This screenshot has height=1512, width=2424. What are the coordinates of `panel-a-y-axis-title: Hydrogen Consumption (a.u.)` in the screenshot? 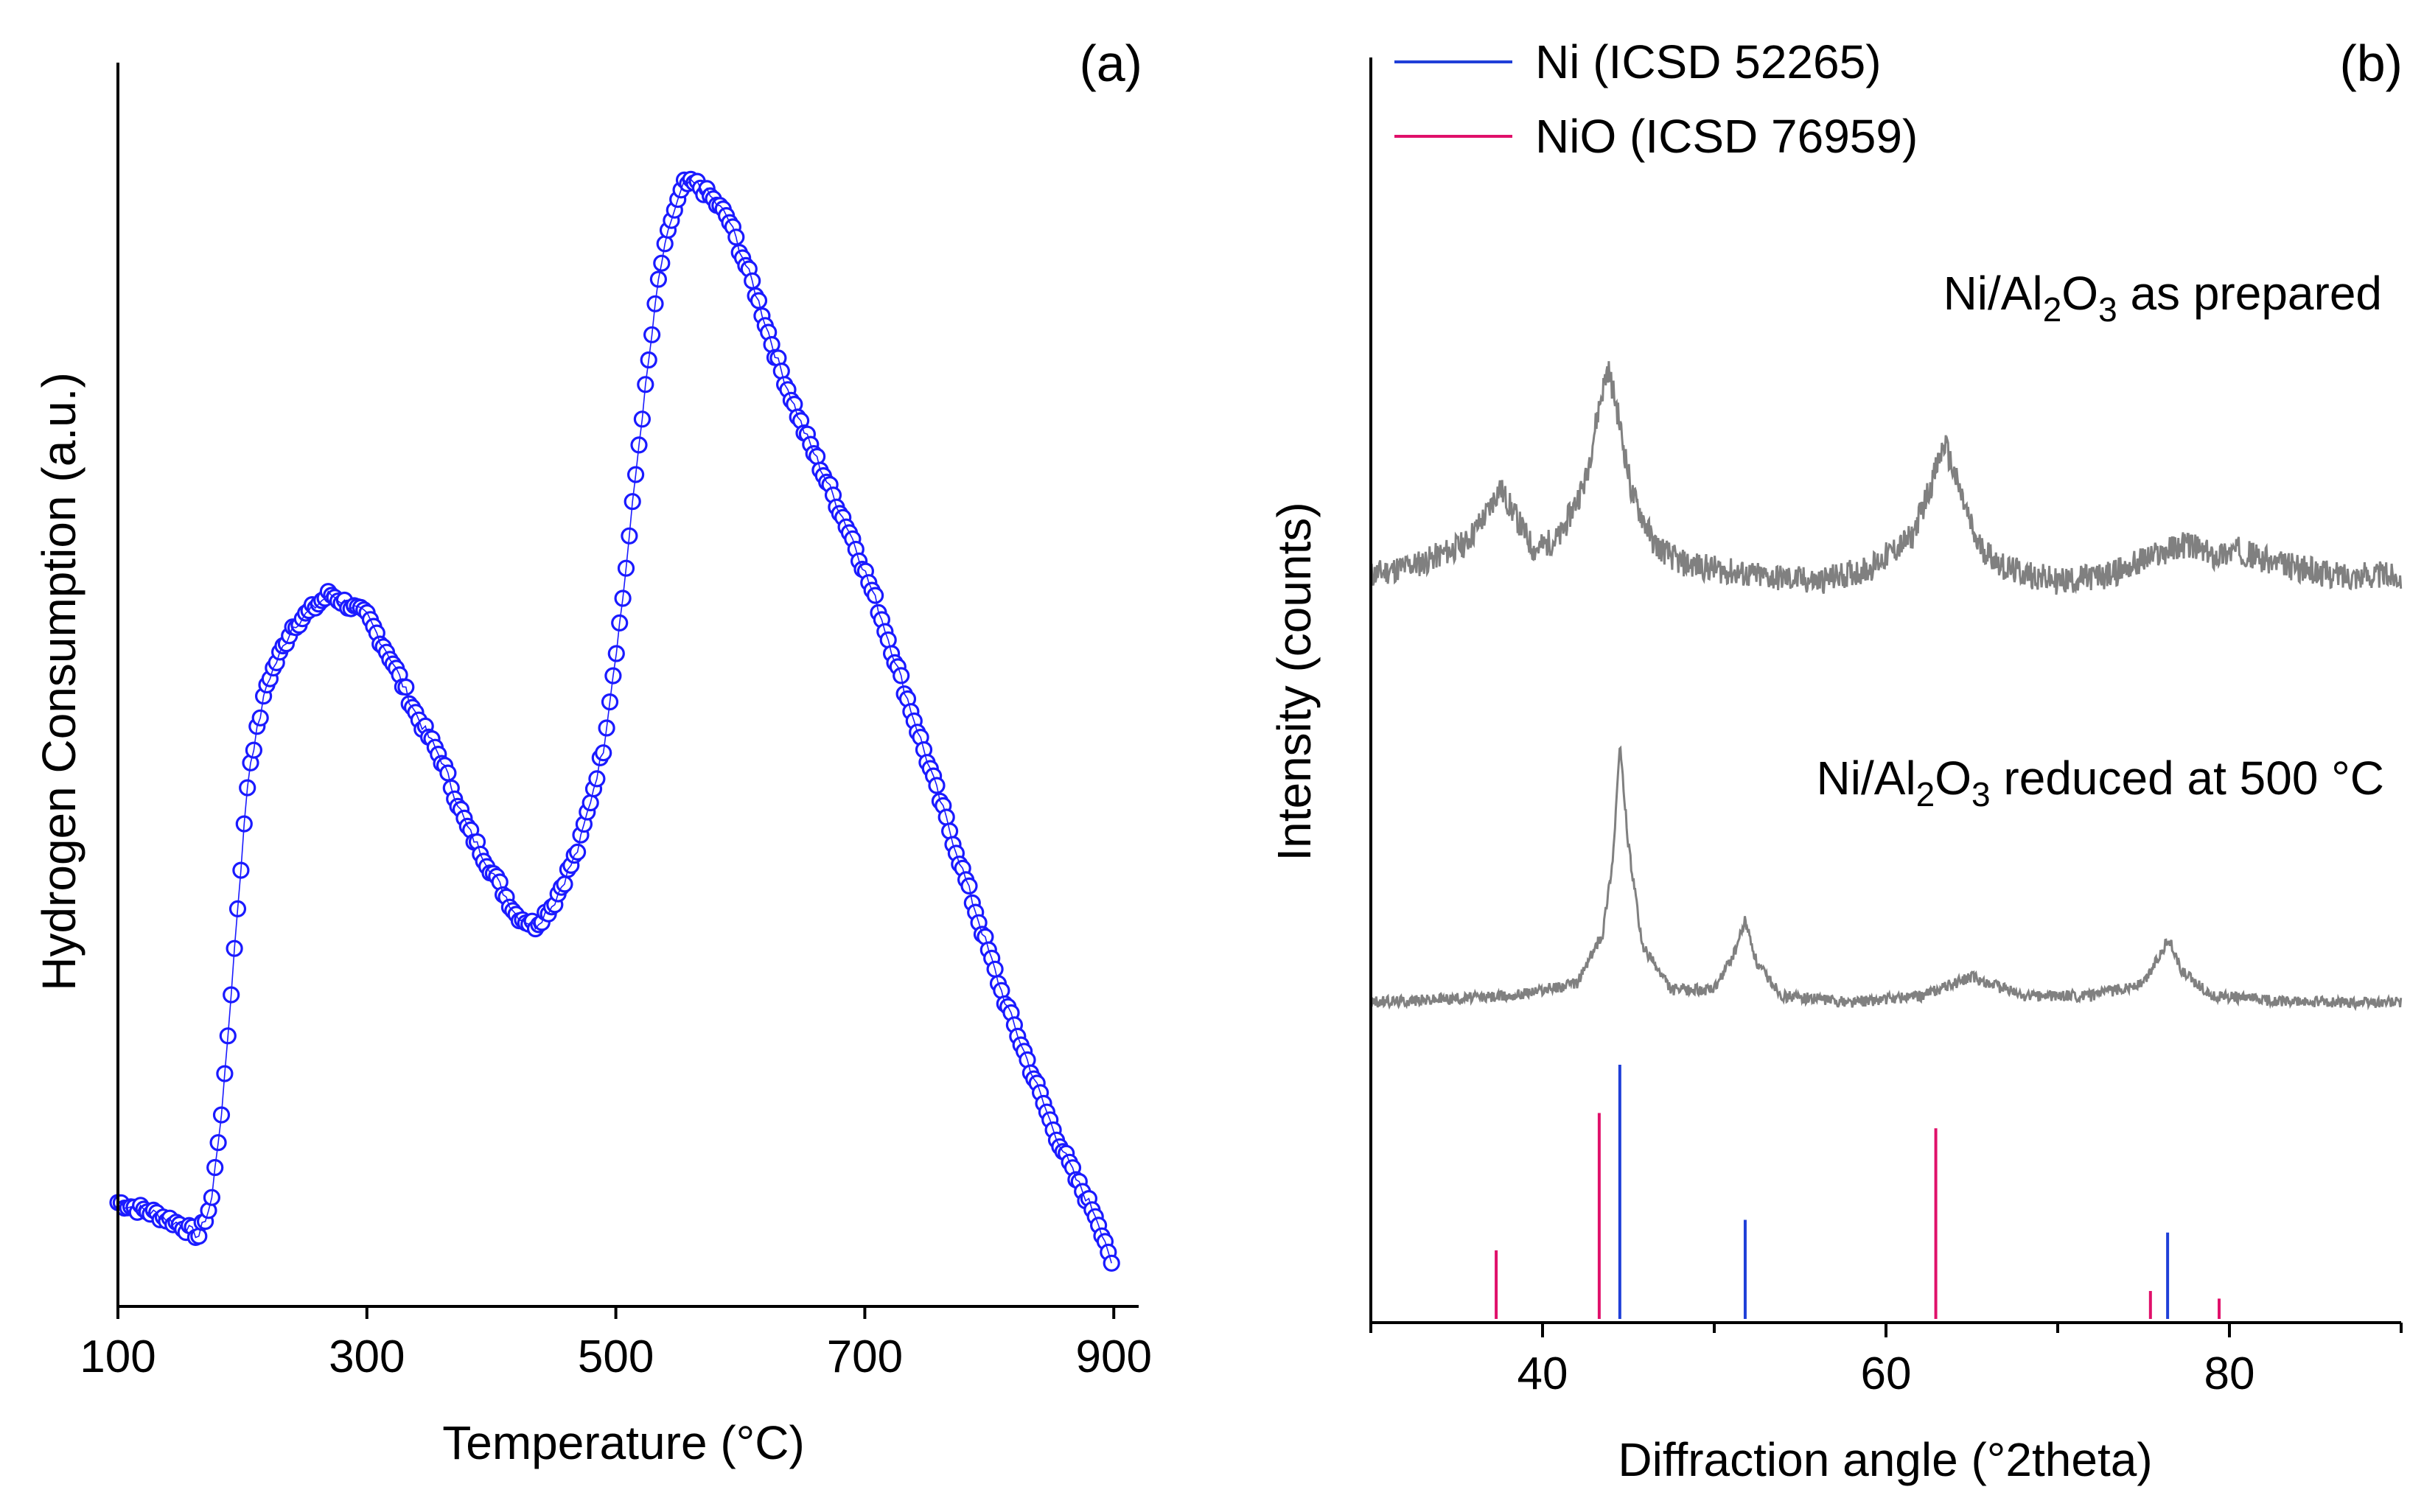 It's located at (59, 681).